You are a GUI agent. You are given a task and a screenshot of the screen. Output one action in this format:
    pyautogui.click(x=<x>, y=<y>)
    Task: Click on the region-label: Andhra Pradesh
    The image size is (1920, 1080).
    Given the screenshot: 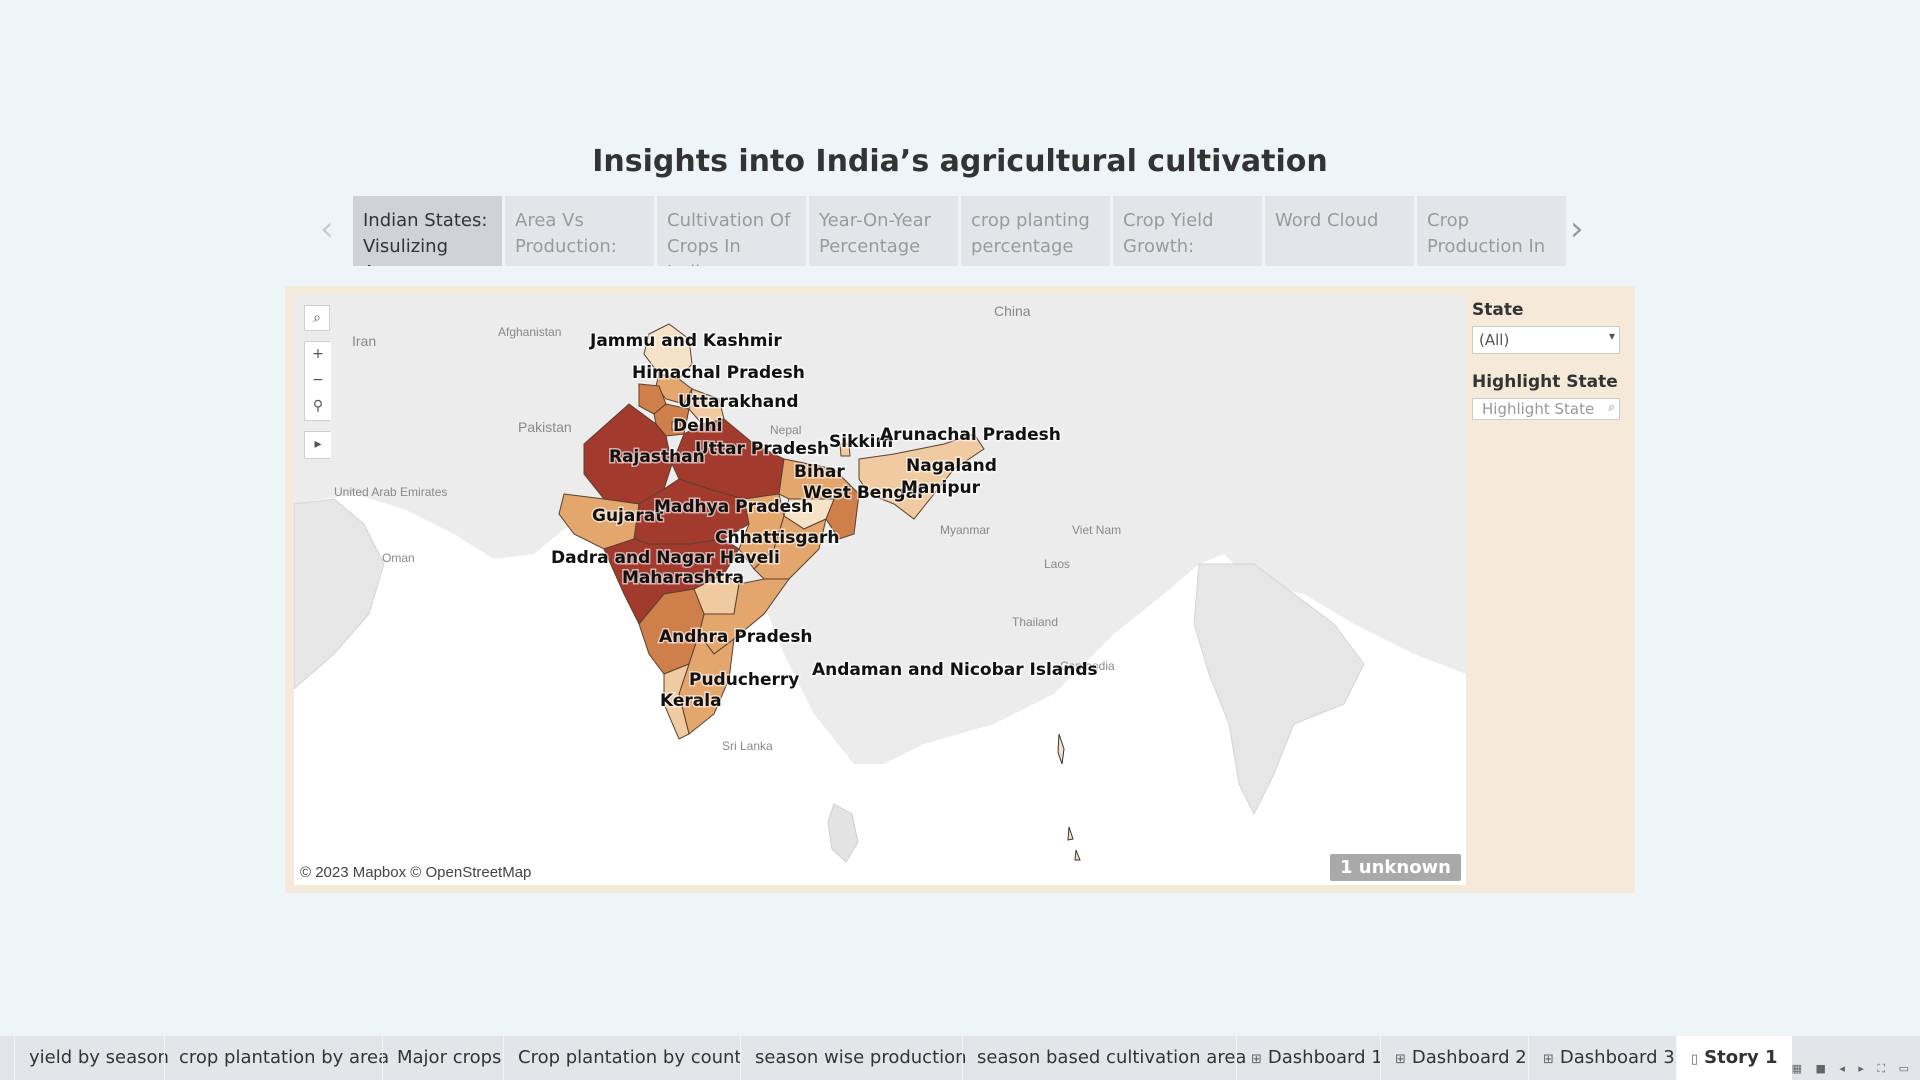 What is the action you would take?
    pyautogui.click(x=736, y=637)
    